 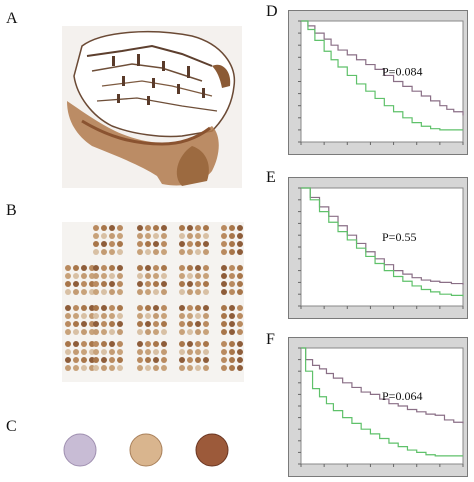 What do you see at coordinates (402, 396) in the screenshot?
I see `p-value-annotation: P=0.064` at bounding box center [402, 396].